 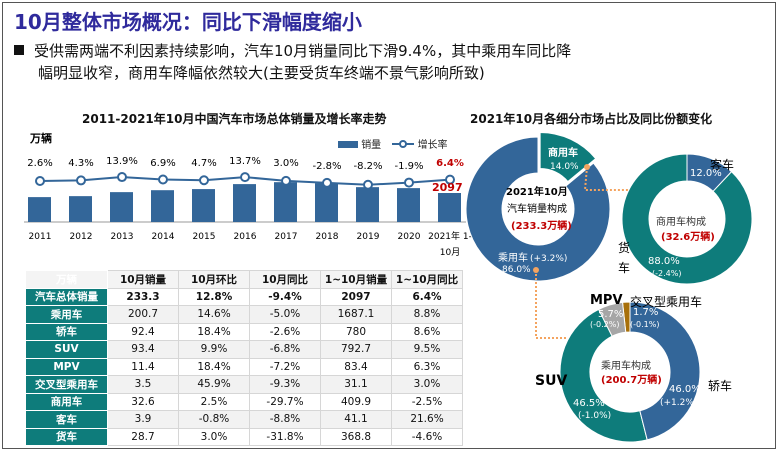 I want to click on donut2-center-title: 商用车构成, so click(x=681, y=222).